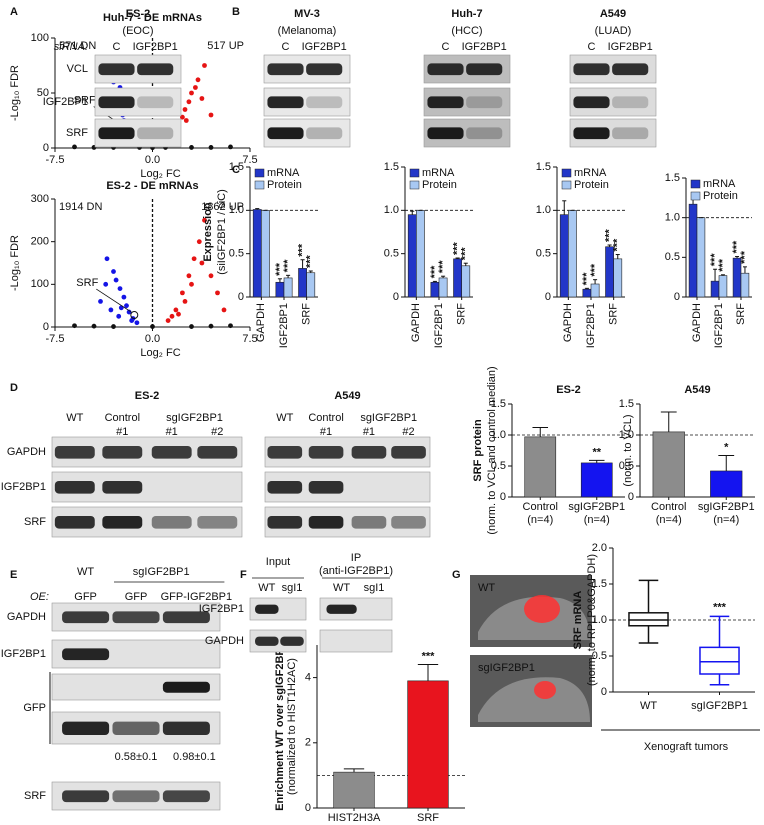 The width and height of the screenshot is (764, 825). I want to click on y-axis-sublabel: (norm. to RPLP0&GAPDH), so click(592, 620).